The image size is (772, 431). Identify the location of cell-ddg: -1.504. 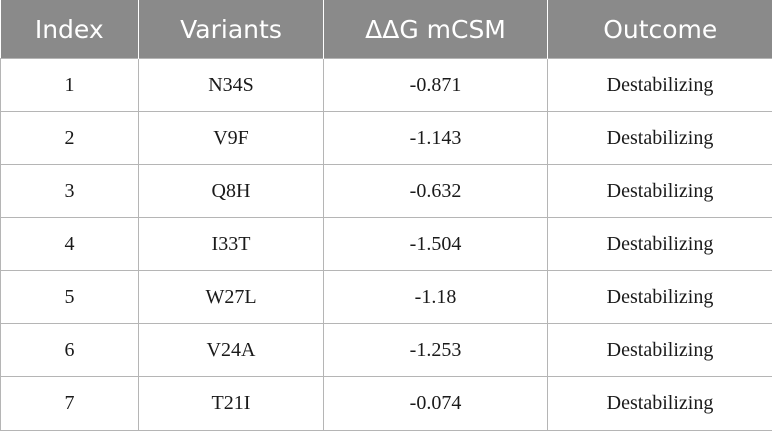
(436, 244).